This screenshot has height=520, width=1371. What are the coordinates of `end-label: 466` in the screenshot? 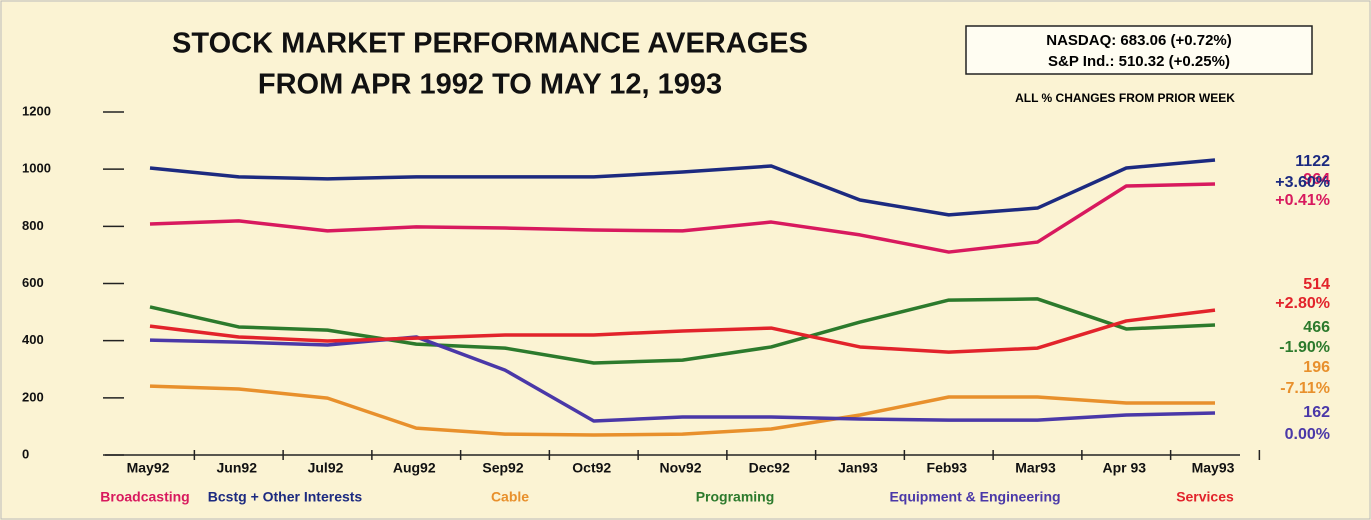 It's located at (1316, 327).